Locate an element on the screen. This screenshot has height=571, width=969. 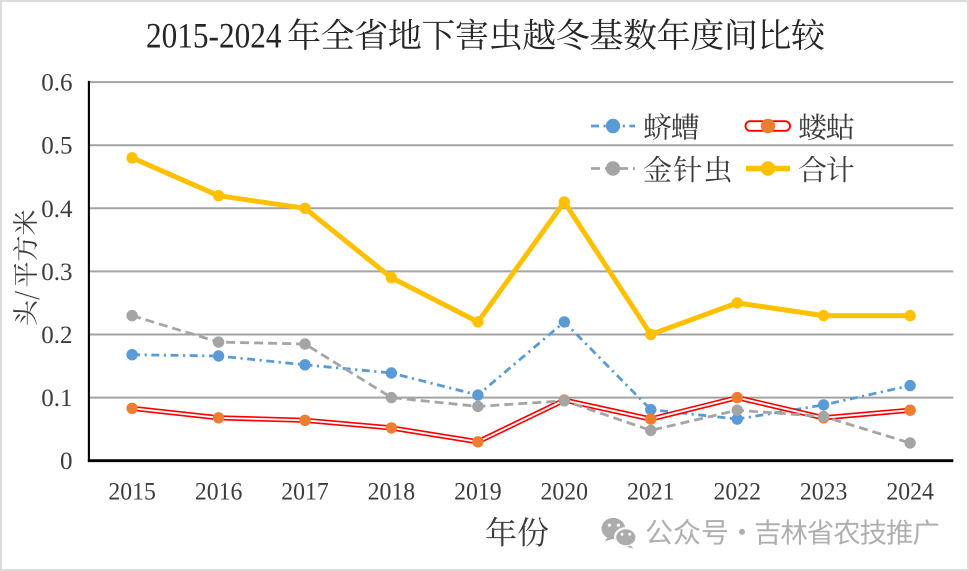
svg-text: 2020 is located at coordinates (565, 492).